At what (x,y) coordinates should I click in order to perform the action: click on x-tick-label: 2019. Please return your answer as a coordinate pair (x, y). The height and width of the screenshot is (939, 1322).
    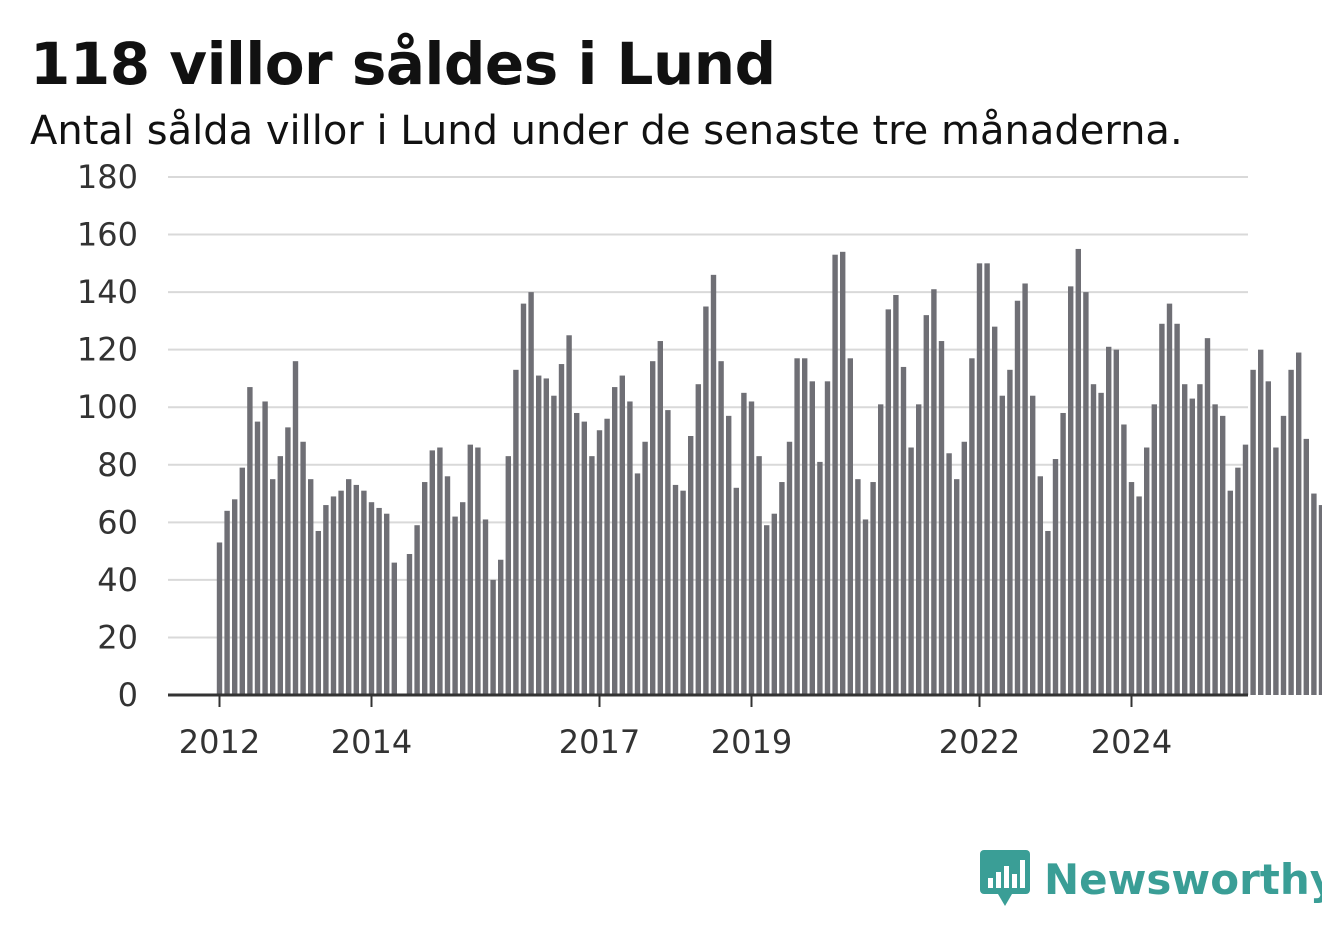
    Looking at the image, I should click on (751, 742).